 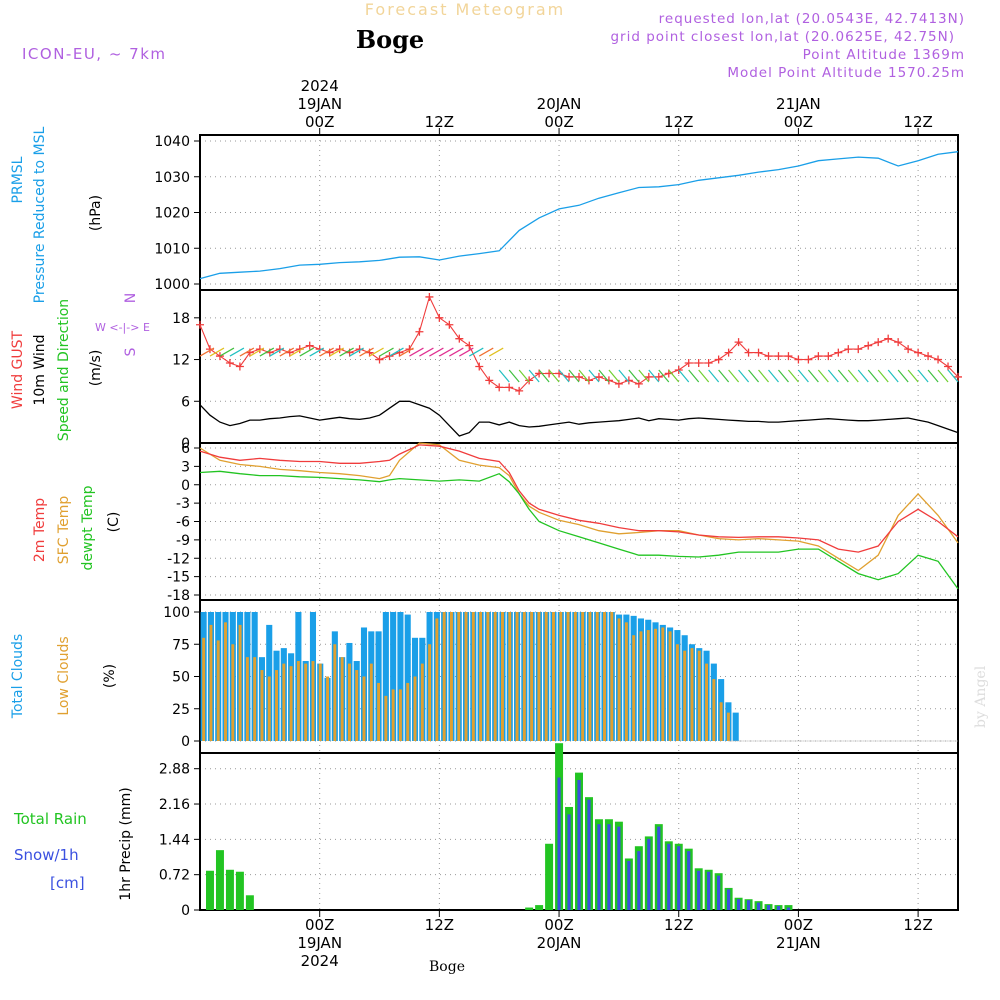 What do you see at coordinates (172, 249) in the screenshot?
I see `y-tick-label: 1010` at bounding box center [172, 249].